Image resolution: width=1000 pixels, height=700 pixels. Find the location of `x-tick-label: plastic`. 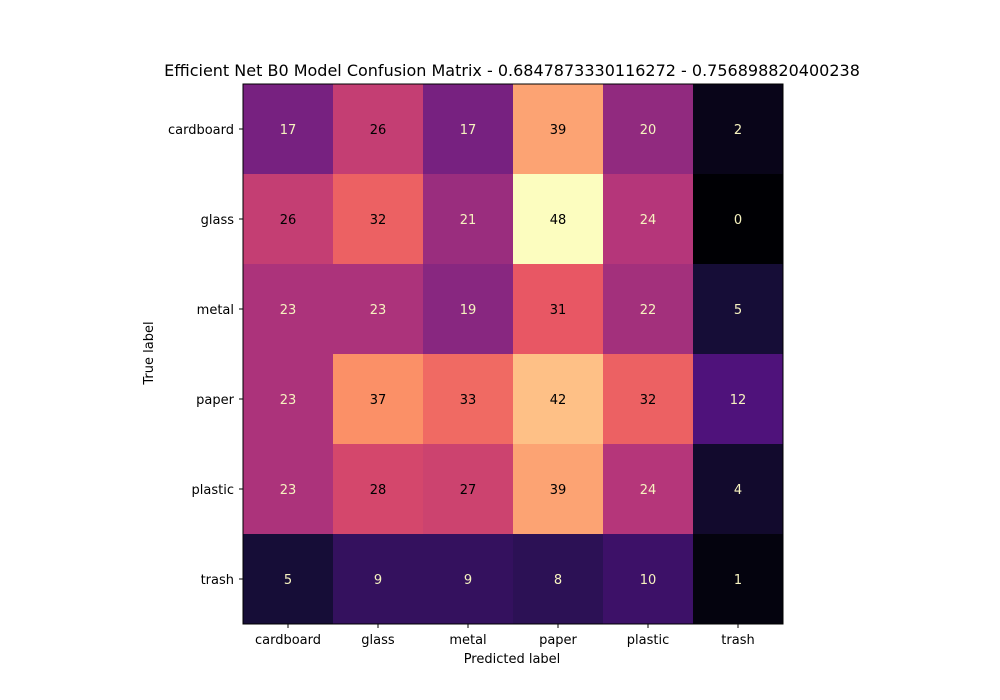

x-tick-label: plastic is located at coordinates (648, 640).